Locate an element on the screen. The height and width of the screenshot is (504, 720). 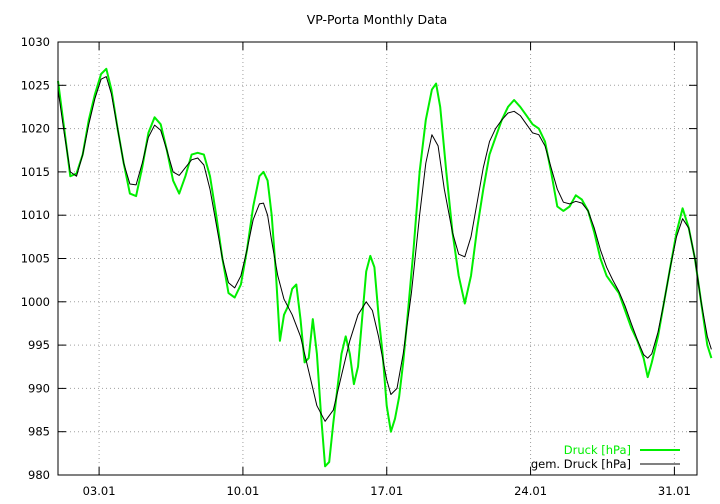
x-tick-label: 31.01 is located at coordinates (674, 491).